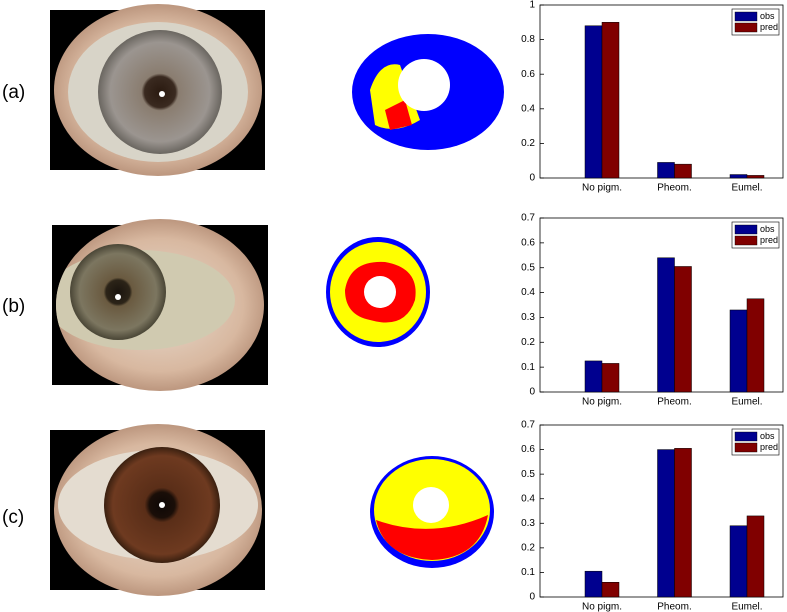  I want to click on y-tick-label: 0.8, so click(528, 39).